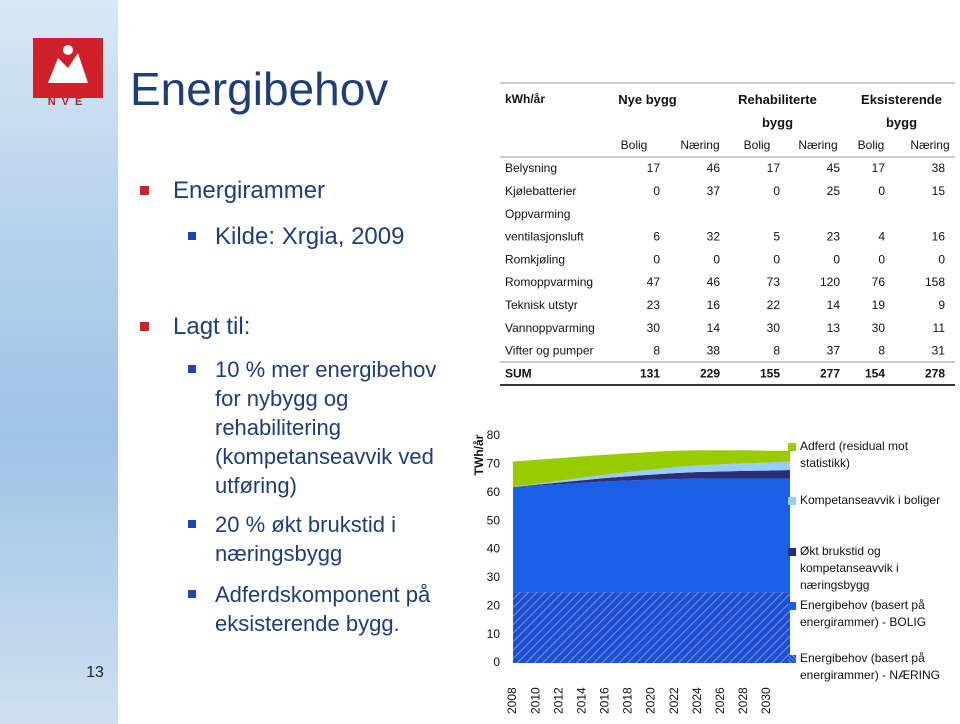 The height and width of the screenshot is (724, 960). What do you see at coordinates (714, 305) in the screenshot?
I see `table-cell: 16` at bounding box center [714, 305].